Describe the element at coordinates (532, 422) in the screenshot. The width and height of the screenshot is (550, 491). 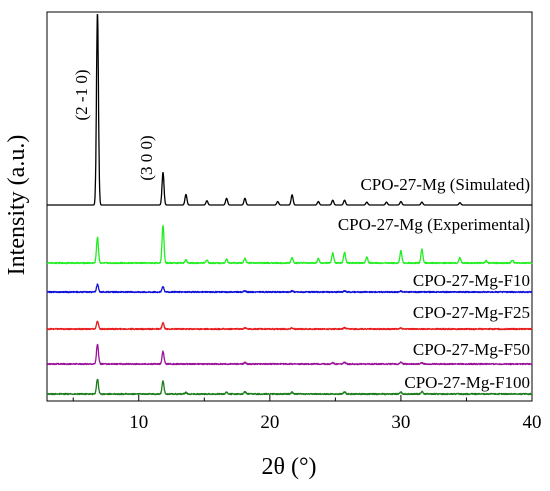
I see `x-tick-label: 40` at that location.